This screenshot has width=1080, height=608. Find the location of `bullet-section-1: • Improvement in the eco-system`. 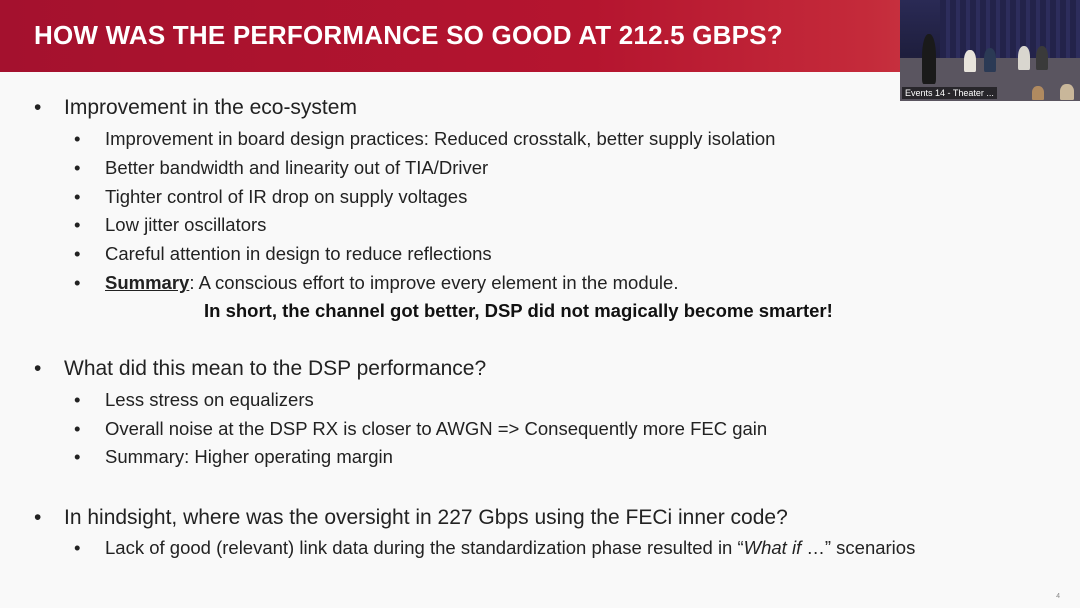

bullet-section-1: • Improvement in the eco-system is located at coordinates (195, 108).